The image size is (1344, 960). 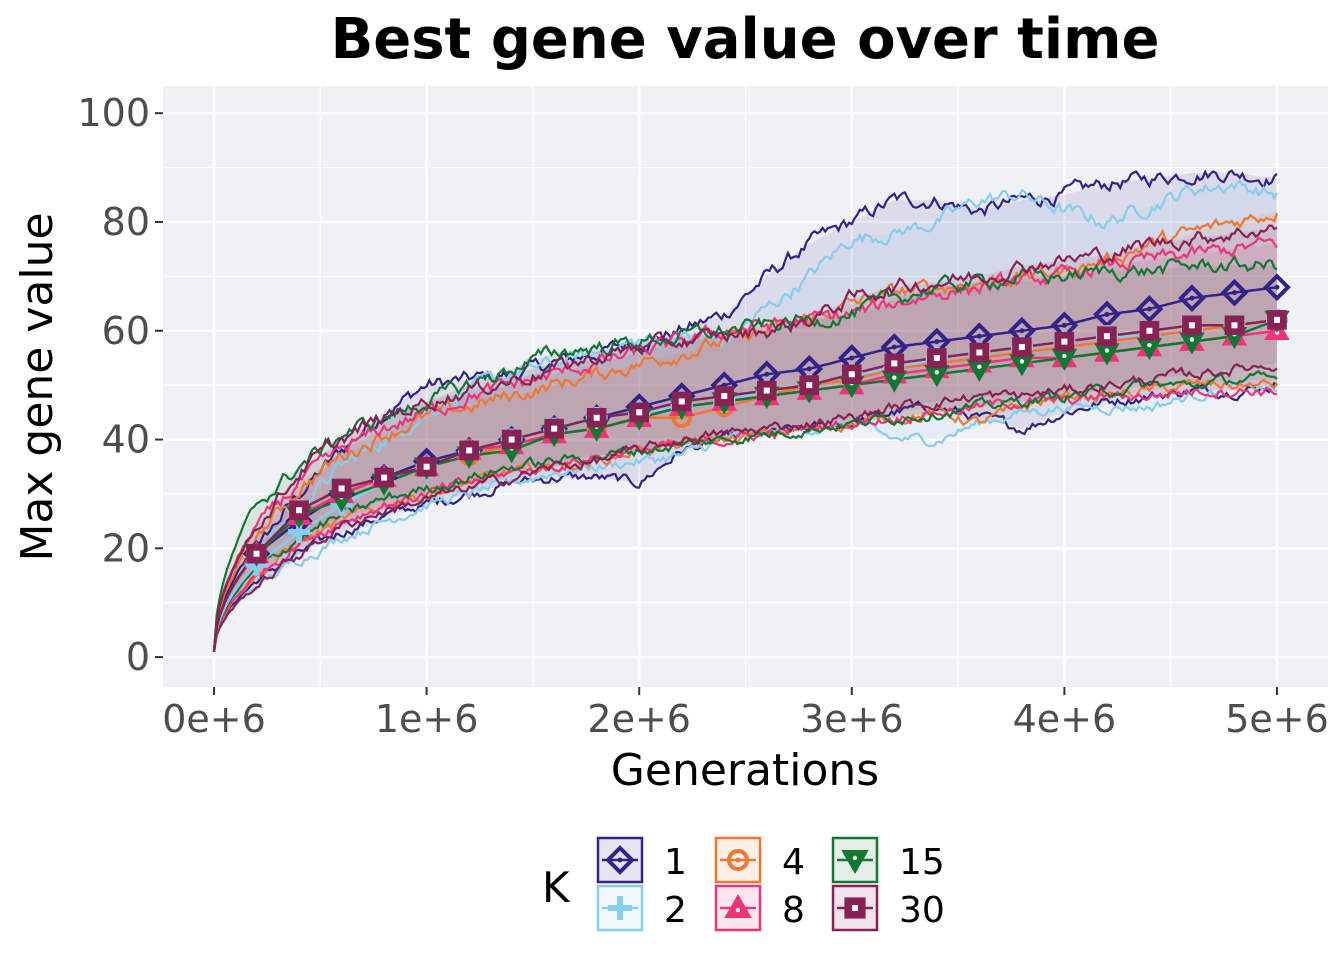 What do you see at coordinates (745, 770) in the screenshot?
I see `x-axis-title: Generations` at bounding box center [745, 770].